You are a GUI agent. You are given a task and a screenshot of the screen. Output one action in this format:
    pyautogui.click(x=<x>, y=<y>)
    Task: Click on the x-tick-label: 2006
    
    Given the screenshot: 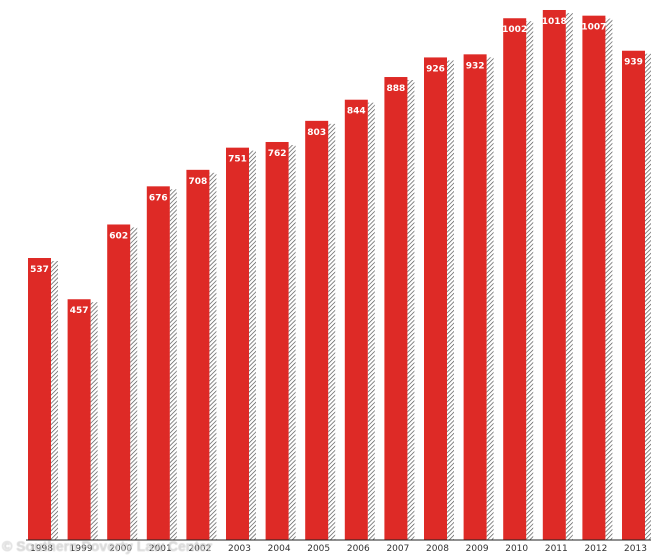 What is the action you would take?
    pyautogui.click(x=358, y=549)
    